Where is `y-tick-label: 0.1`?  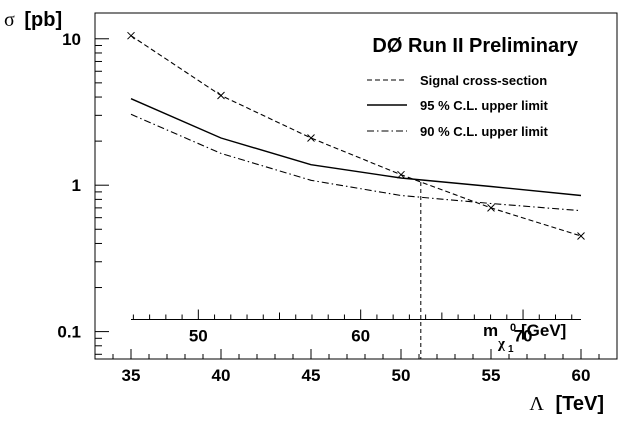
y-tick-label: 0.1 is located at coordinates (69, 332).